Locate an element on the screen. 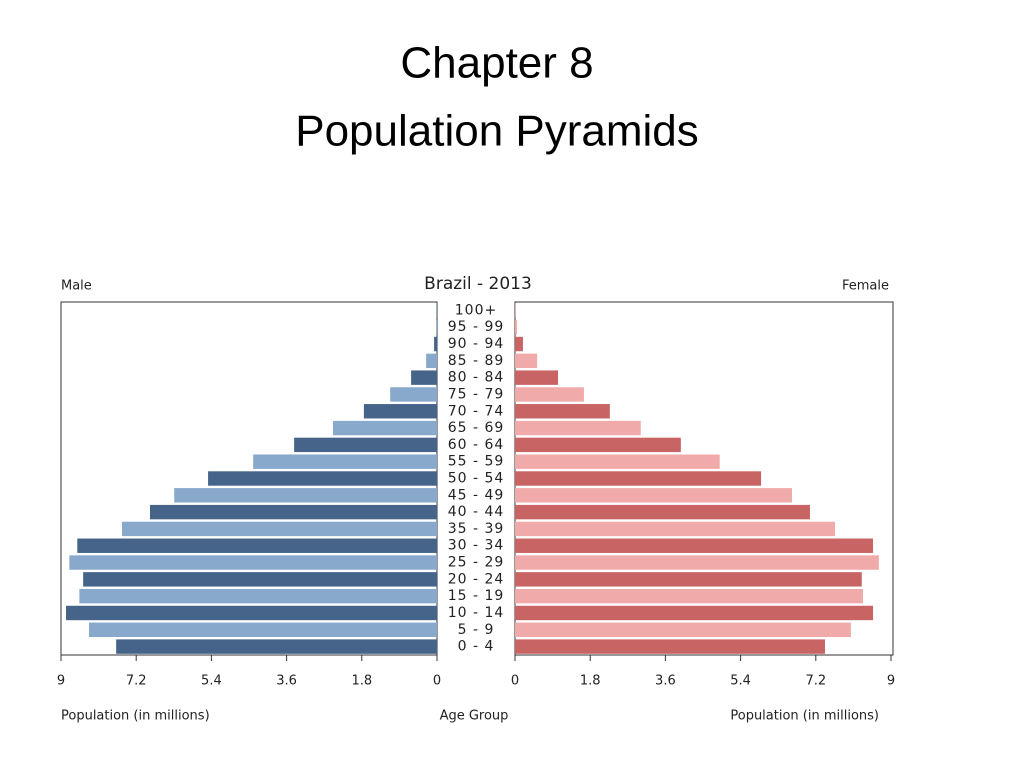 The height and width of the screenshot is (768, 1024). category-label: 95 - 99 is located at coordinates (476, 327).